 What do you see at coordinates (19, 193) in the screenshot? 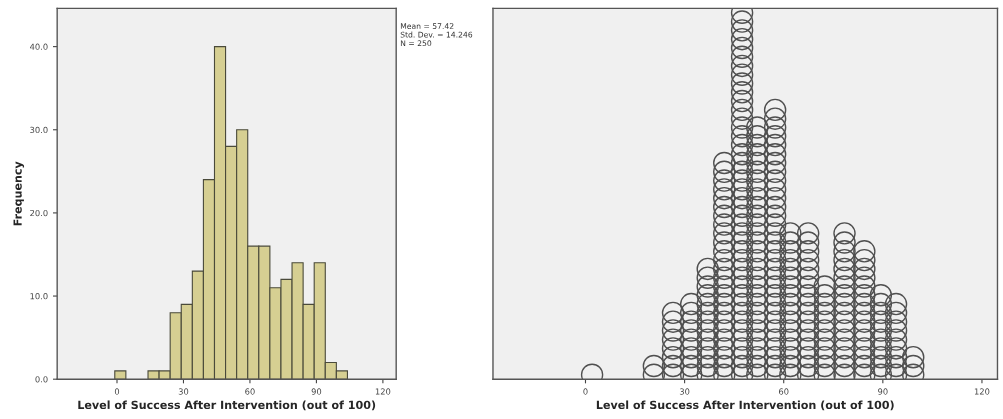
I see `y-axis-title: Frequency` at bounding box center [19, 193].